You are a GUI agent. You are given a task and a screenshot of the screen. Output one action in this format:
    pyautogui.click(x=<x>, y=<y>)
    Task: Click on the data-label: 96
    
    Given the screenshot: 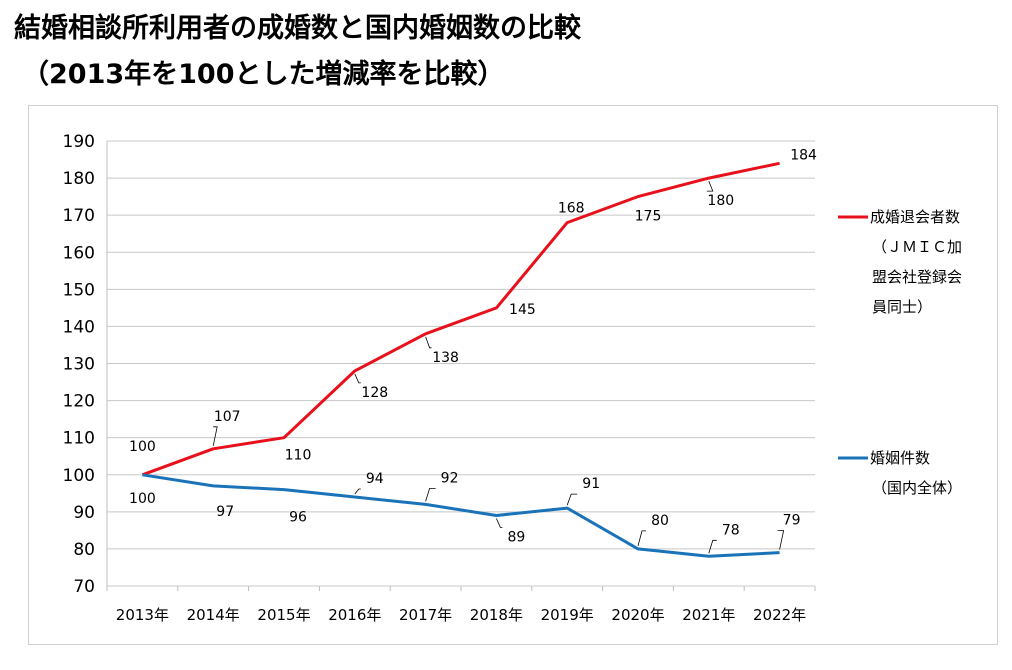 What is the action you would take?
    pyautogui.click(x=298, y=518)
    